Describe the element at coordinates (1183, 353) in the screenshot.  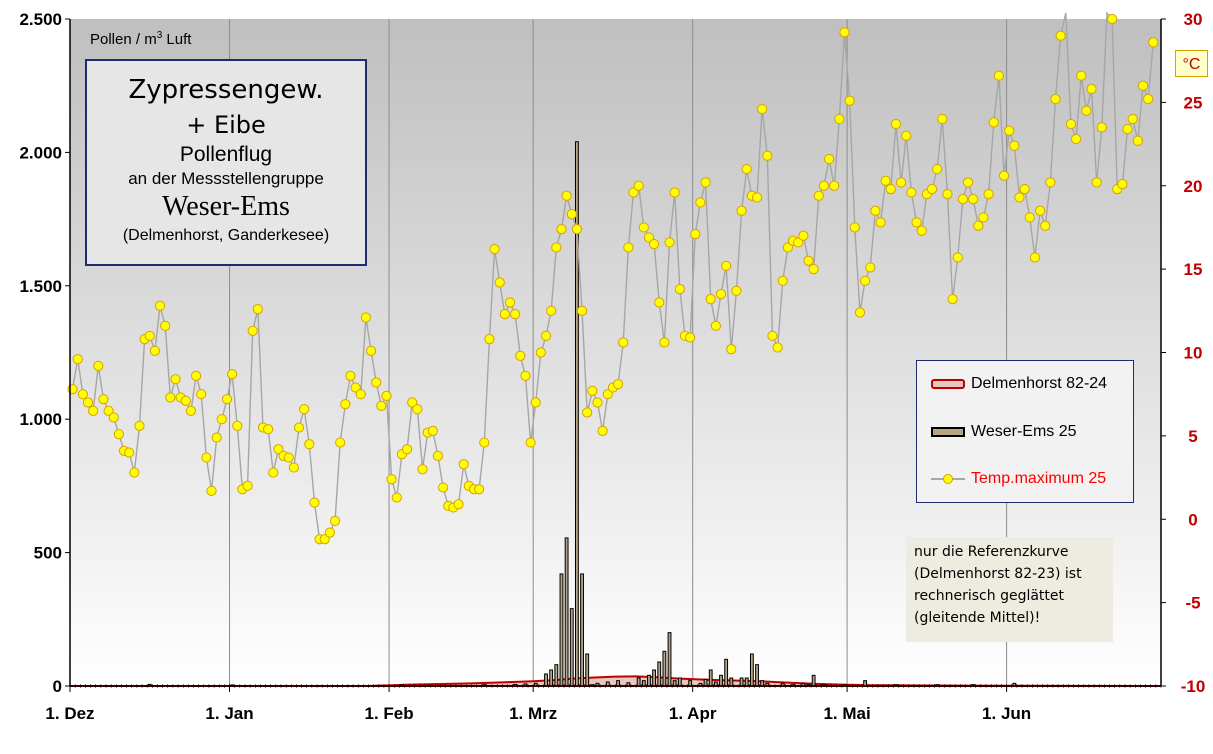
I see `y-right-ticks: -10 -5 0 5 10 15 20 25 30` at that location.